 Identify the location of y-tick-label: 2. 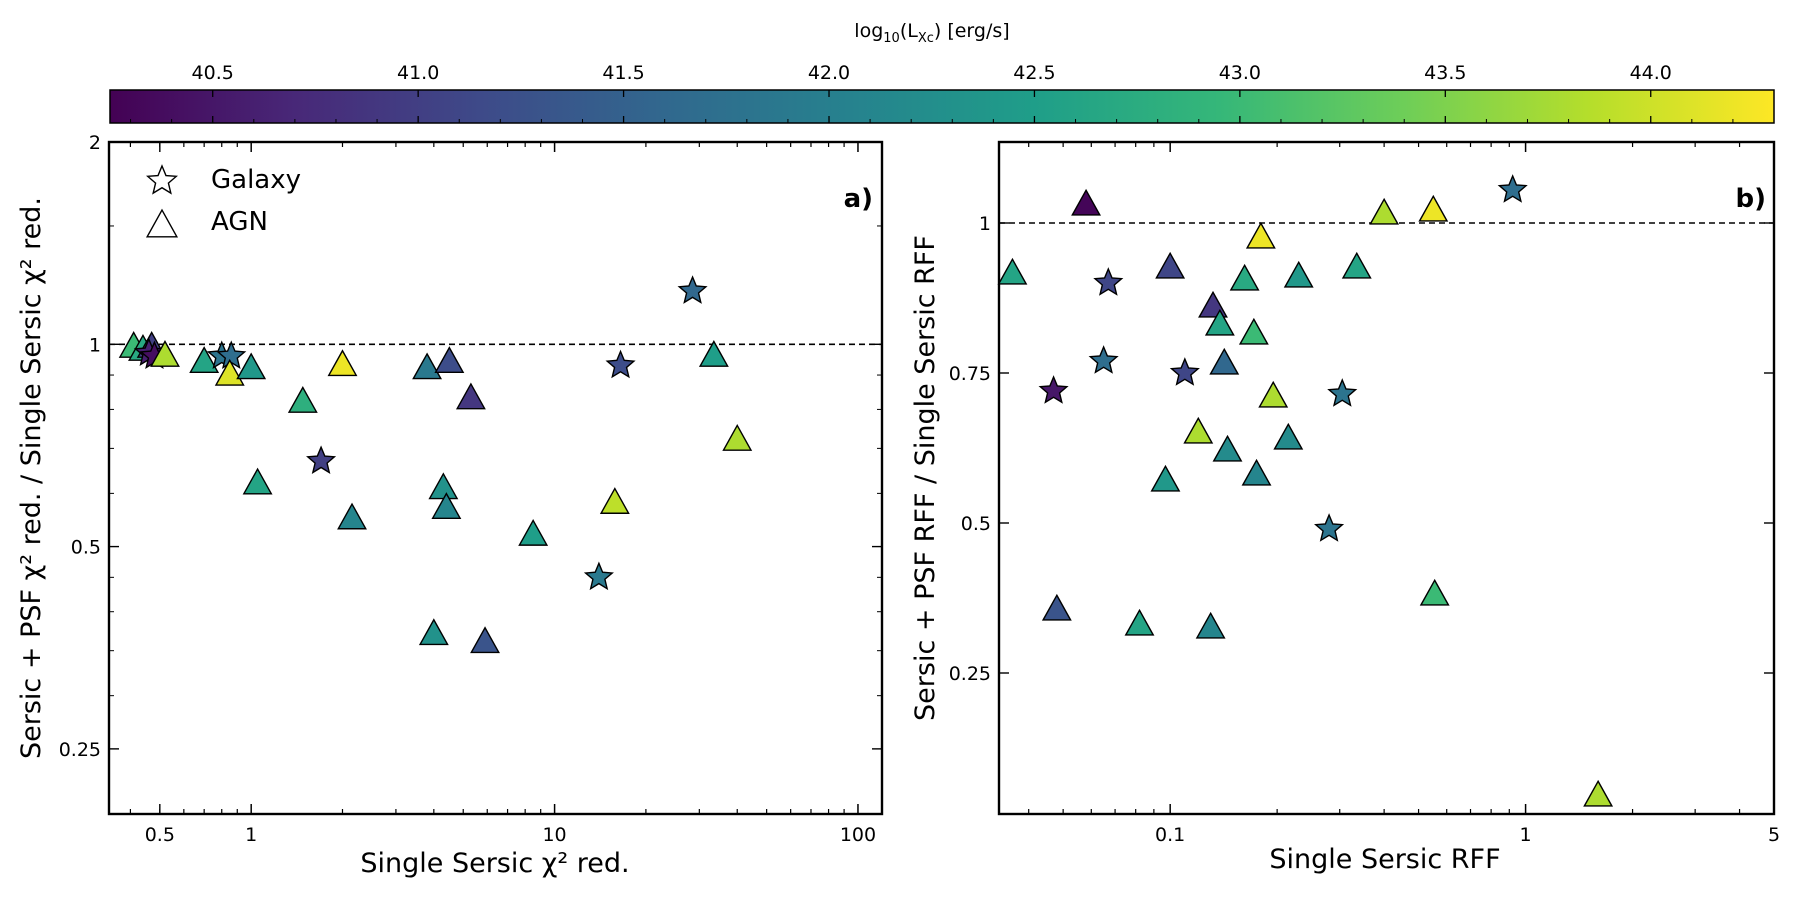
(95, 143).